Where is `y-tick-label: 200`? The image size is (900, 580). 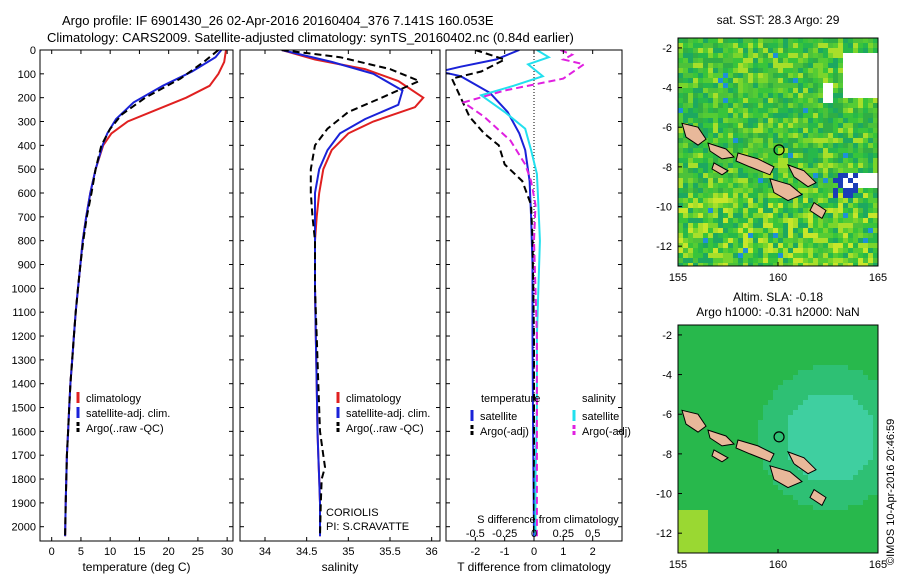 y-tick-label: 200 is located at coordinates (27, 99).